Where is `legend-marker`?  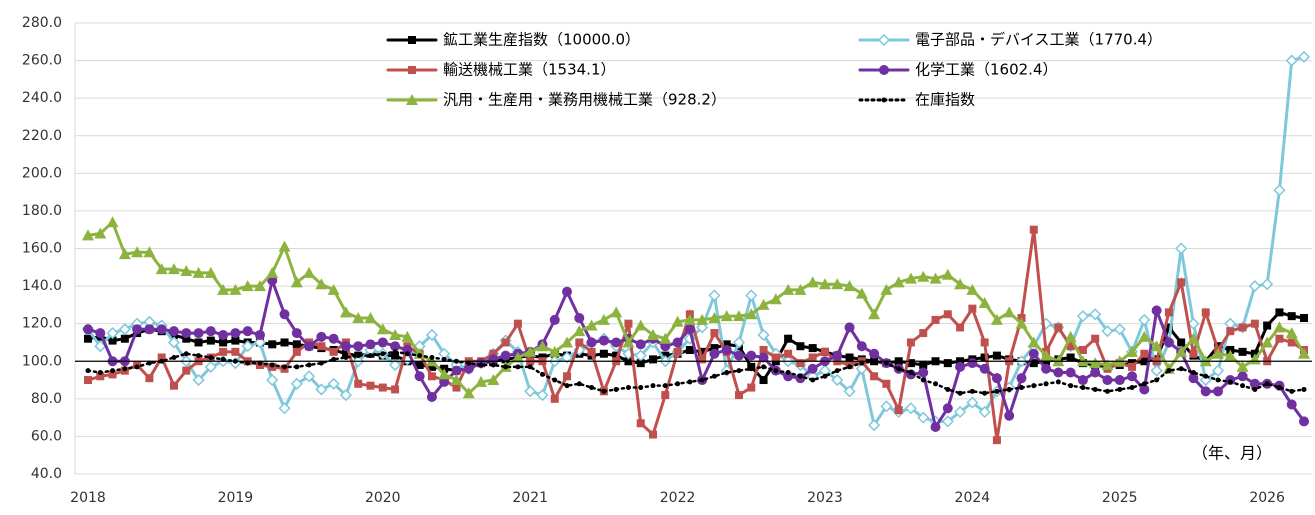
legend-marker is located at coordinates (884, 40).